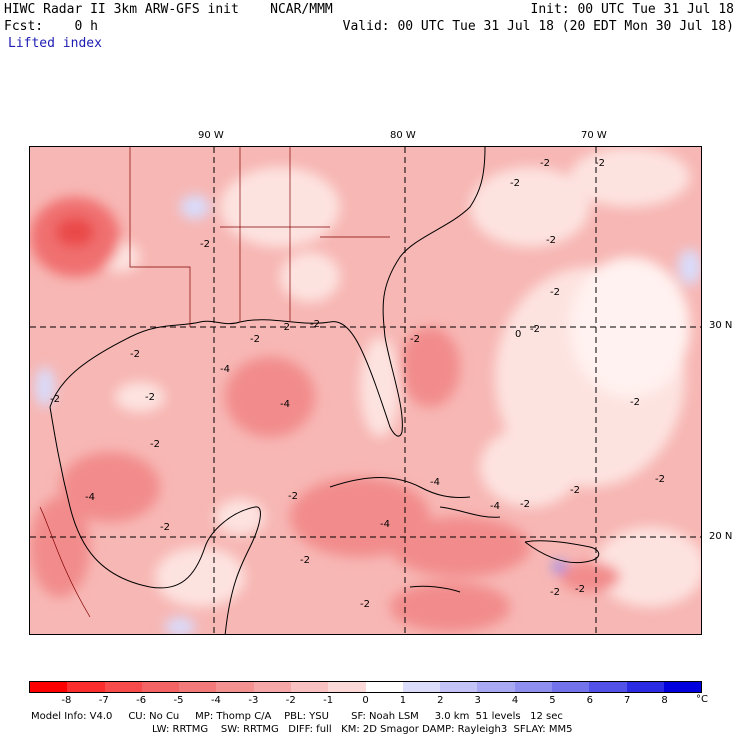 The image size is (740, 740). I want to click on colorbar-tick-label: 1, so click(403, 700).